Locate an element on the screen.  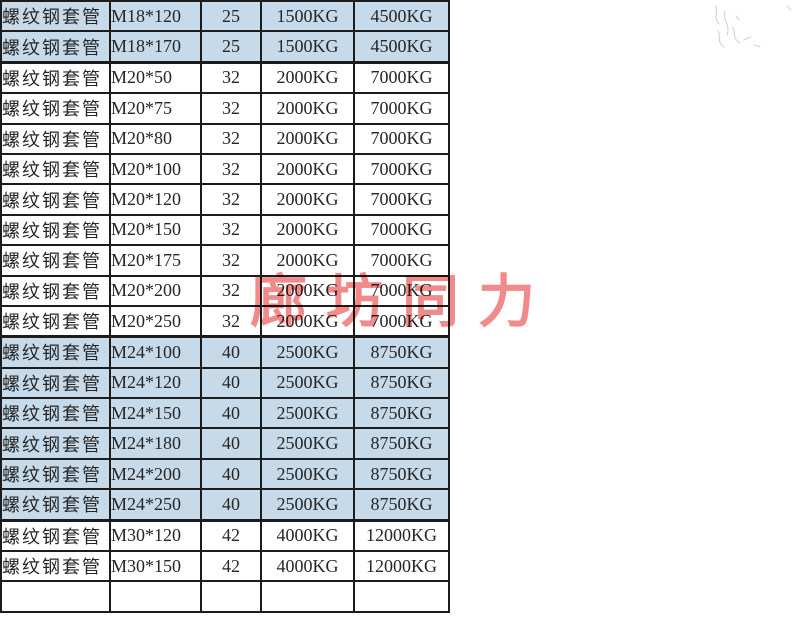
table-row: 螺纹钢套管 M18*170 25 1500KG 4500KG is located at coordinates (225, 47).